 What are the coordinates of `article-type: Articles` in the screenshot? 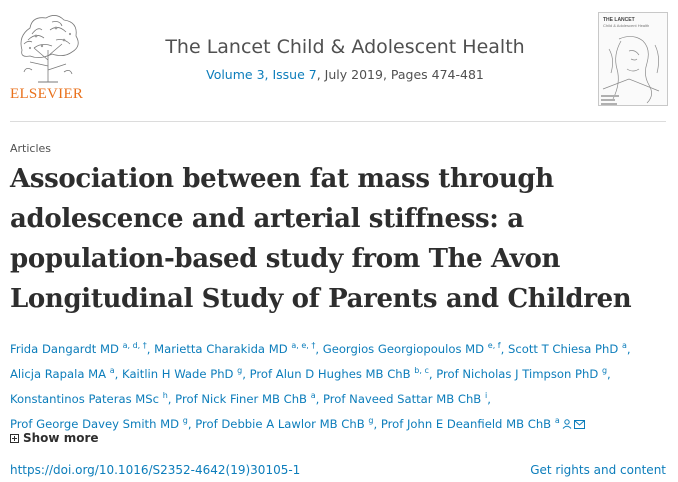 It's located at (31, 148).